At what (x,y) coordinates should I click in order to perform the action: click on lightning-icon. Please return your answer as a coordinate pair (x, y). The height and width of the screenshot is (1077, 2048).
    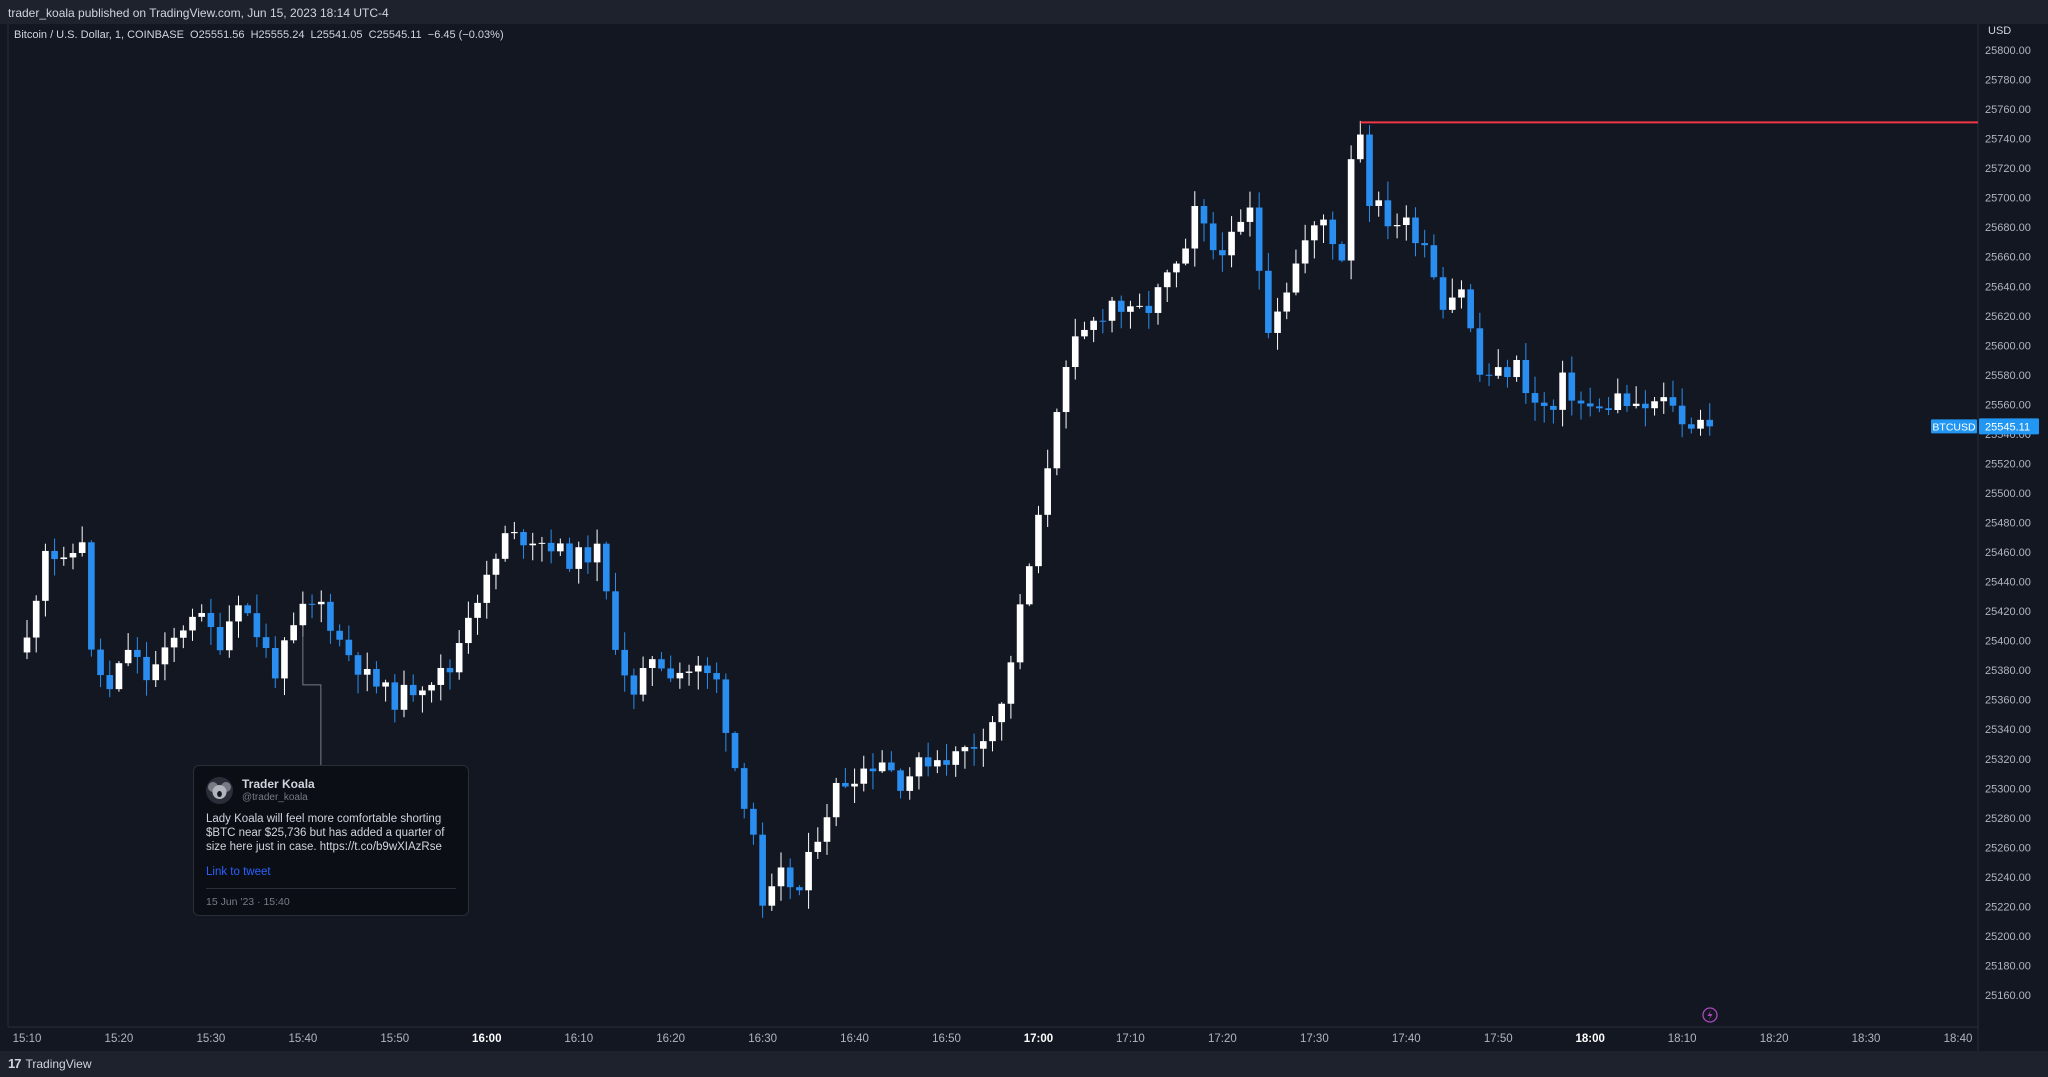
    Looking at the image, I should click on (1710, 1015).